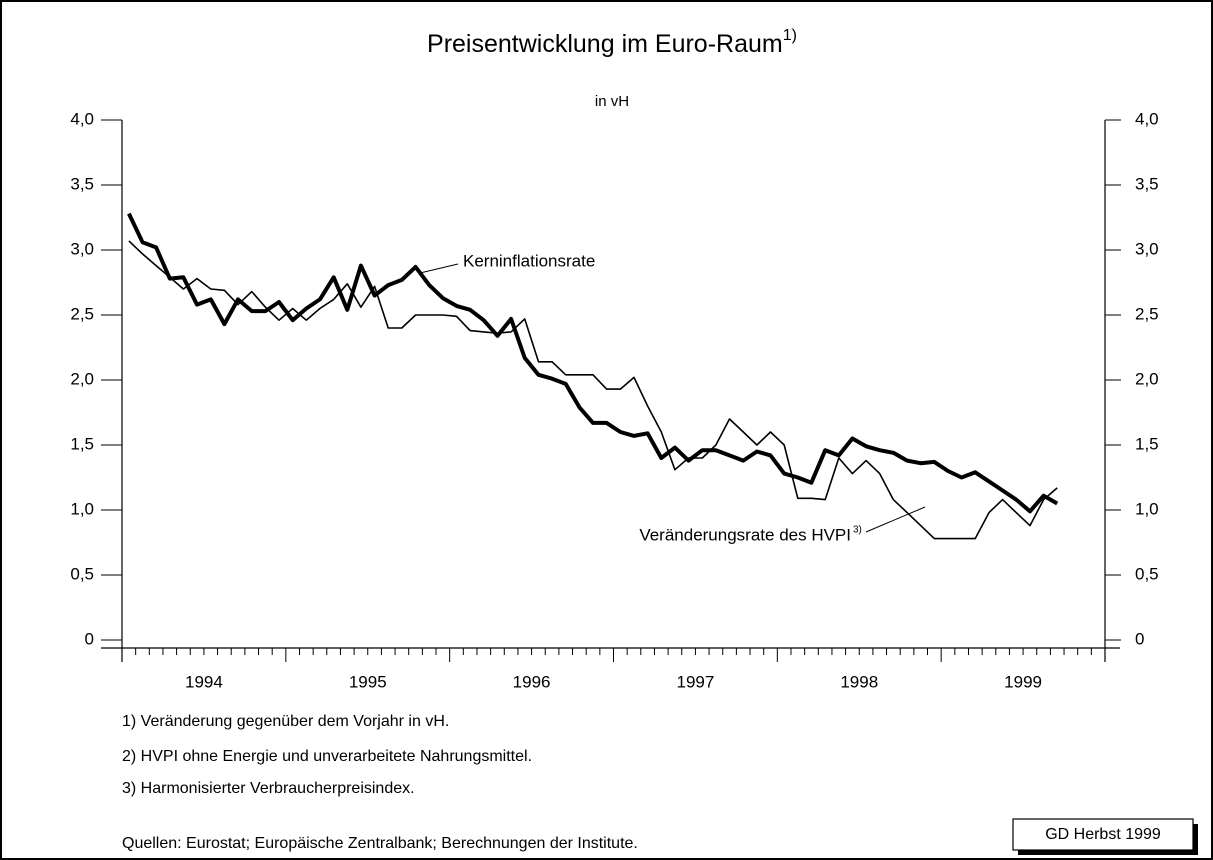  I want to click on y2-tick-label: 3,5, so click(1147, 183).